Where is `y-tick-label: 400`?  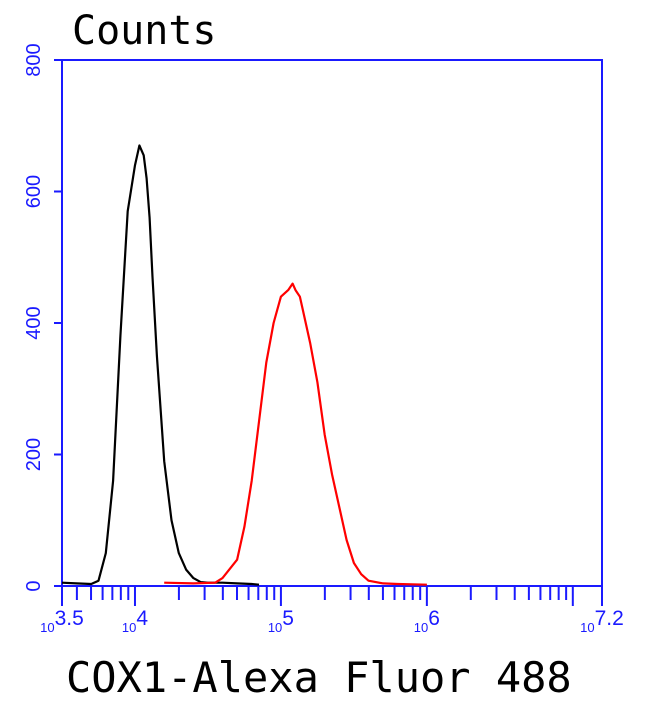
y-tick-label: 400 is located at coordinates (34, 322).